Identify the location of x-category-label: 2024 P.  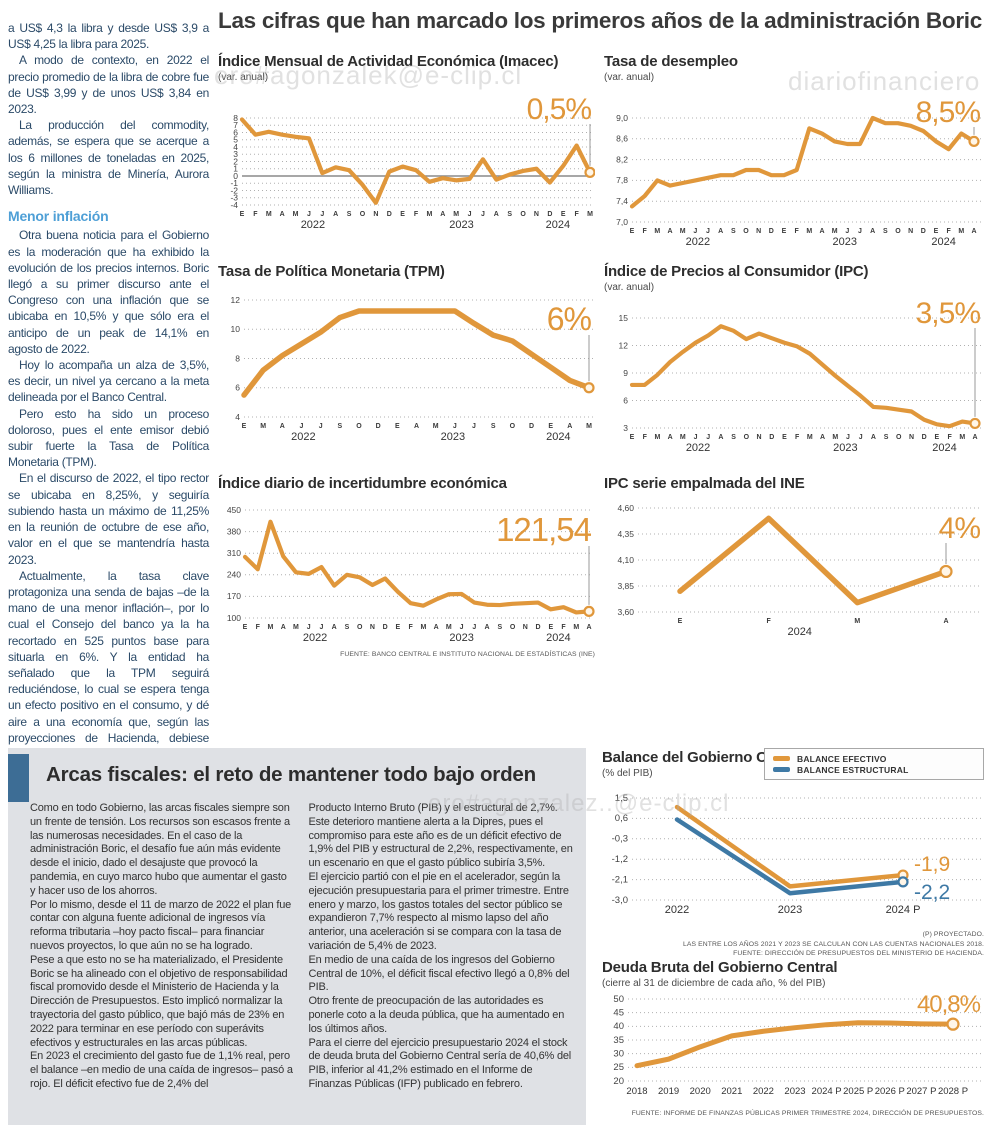
(827, 1091).